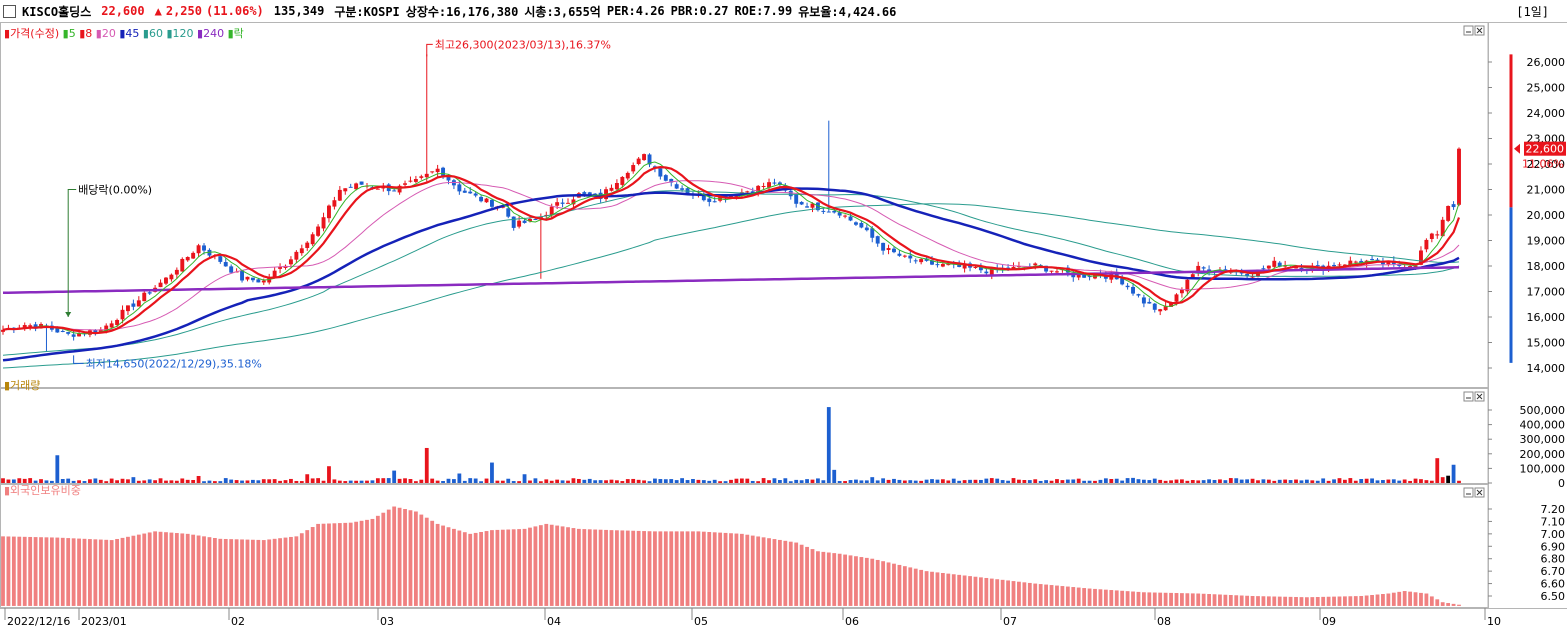 This screenshot has width=1567, height=630. Describe the element at coordinates (88, 33) in the screenshot. I see `legend-item: 8` at that location.